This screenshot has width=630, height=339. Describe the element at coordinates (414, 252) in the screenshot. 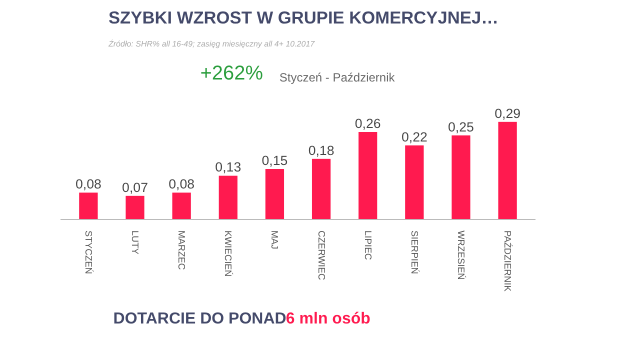

I see `x-tick-label: SIERPIEŃ` at that location.